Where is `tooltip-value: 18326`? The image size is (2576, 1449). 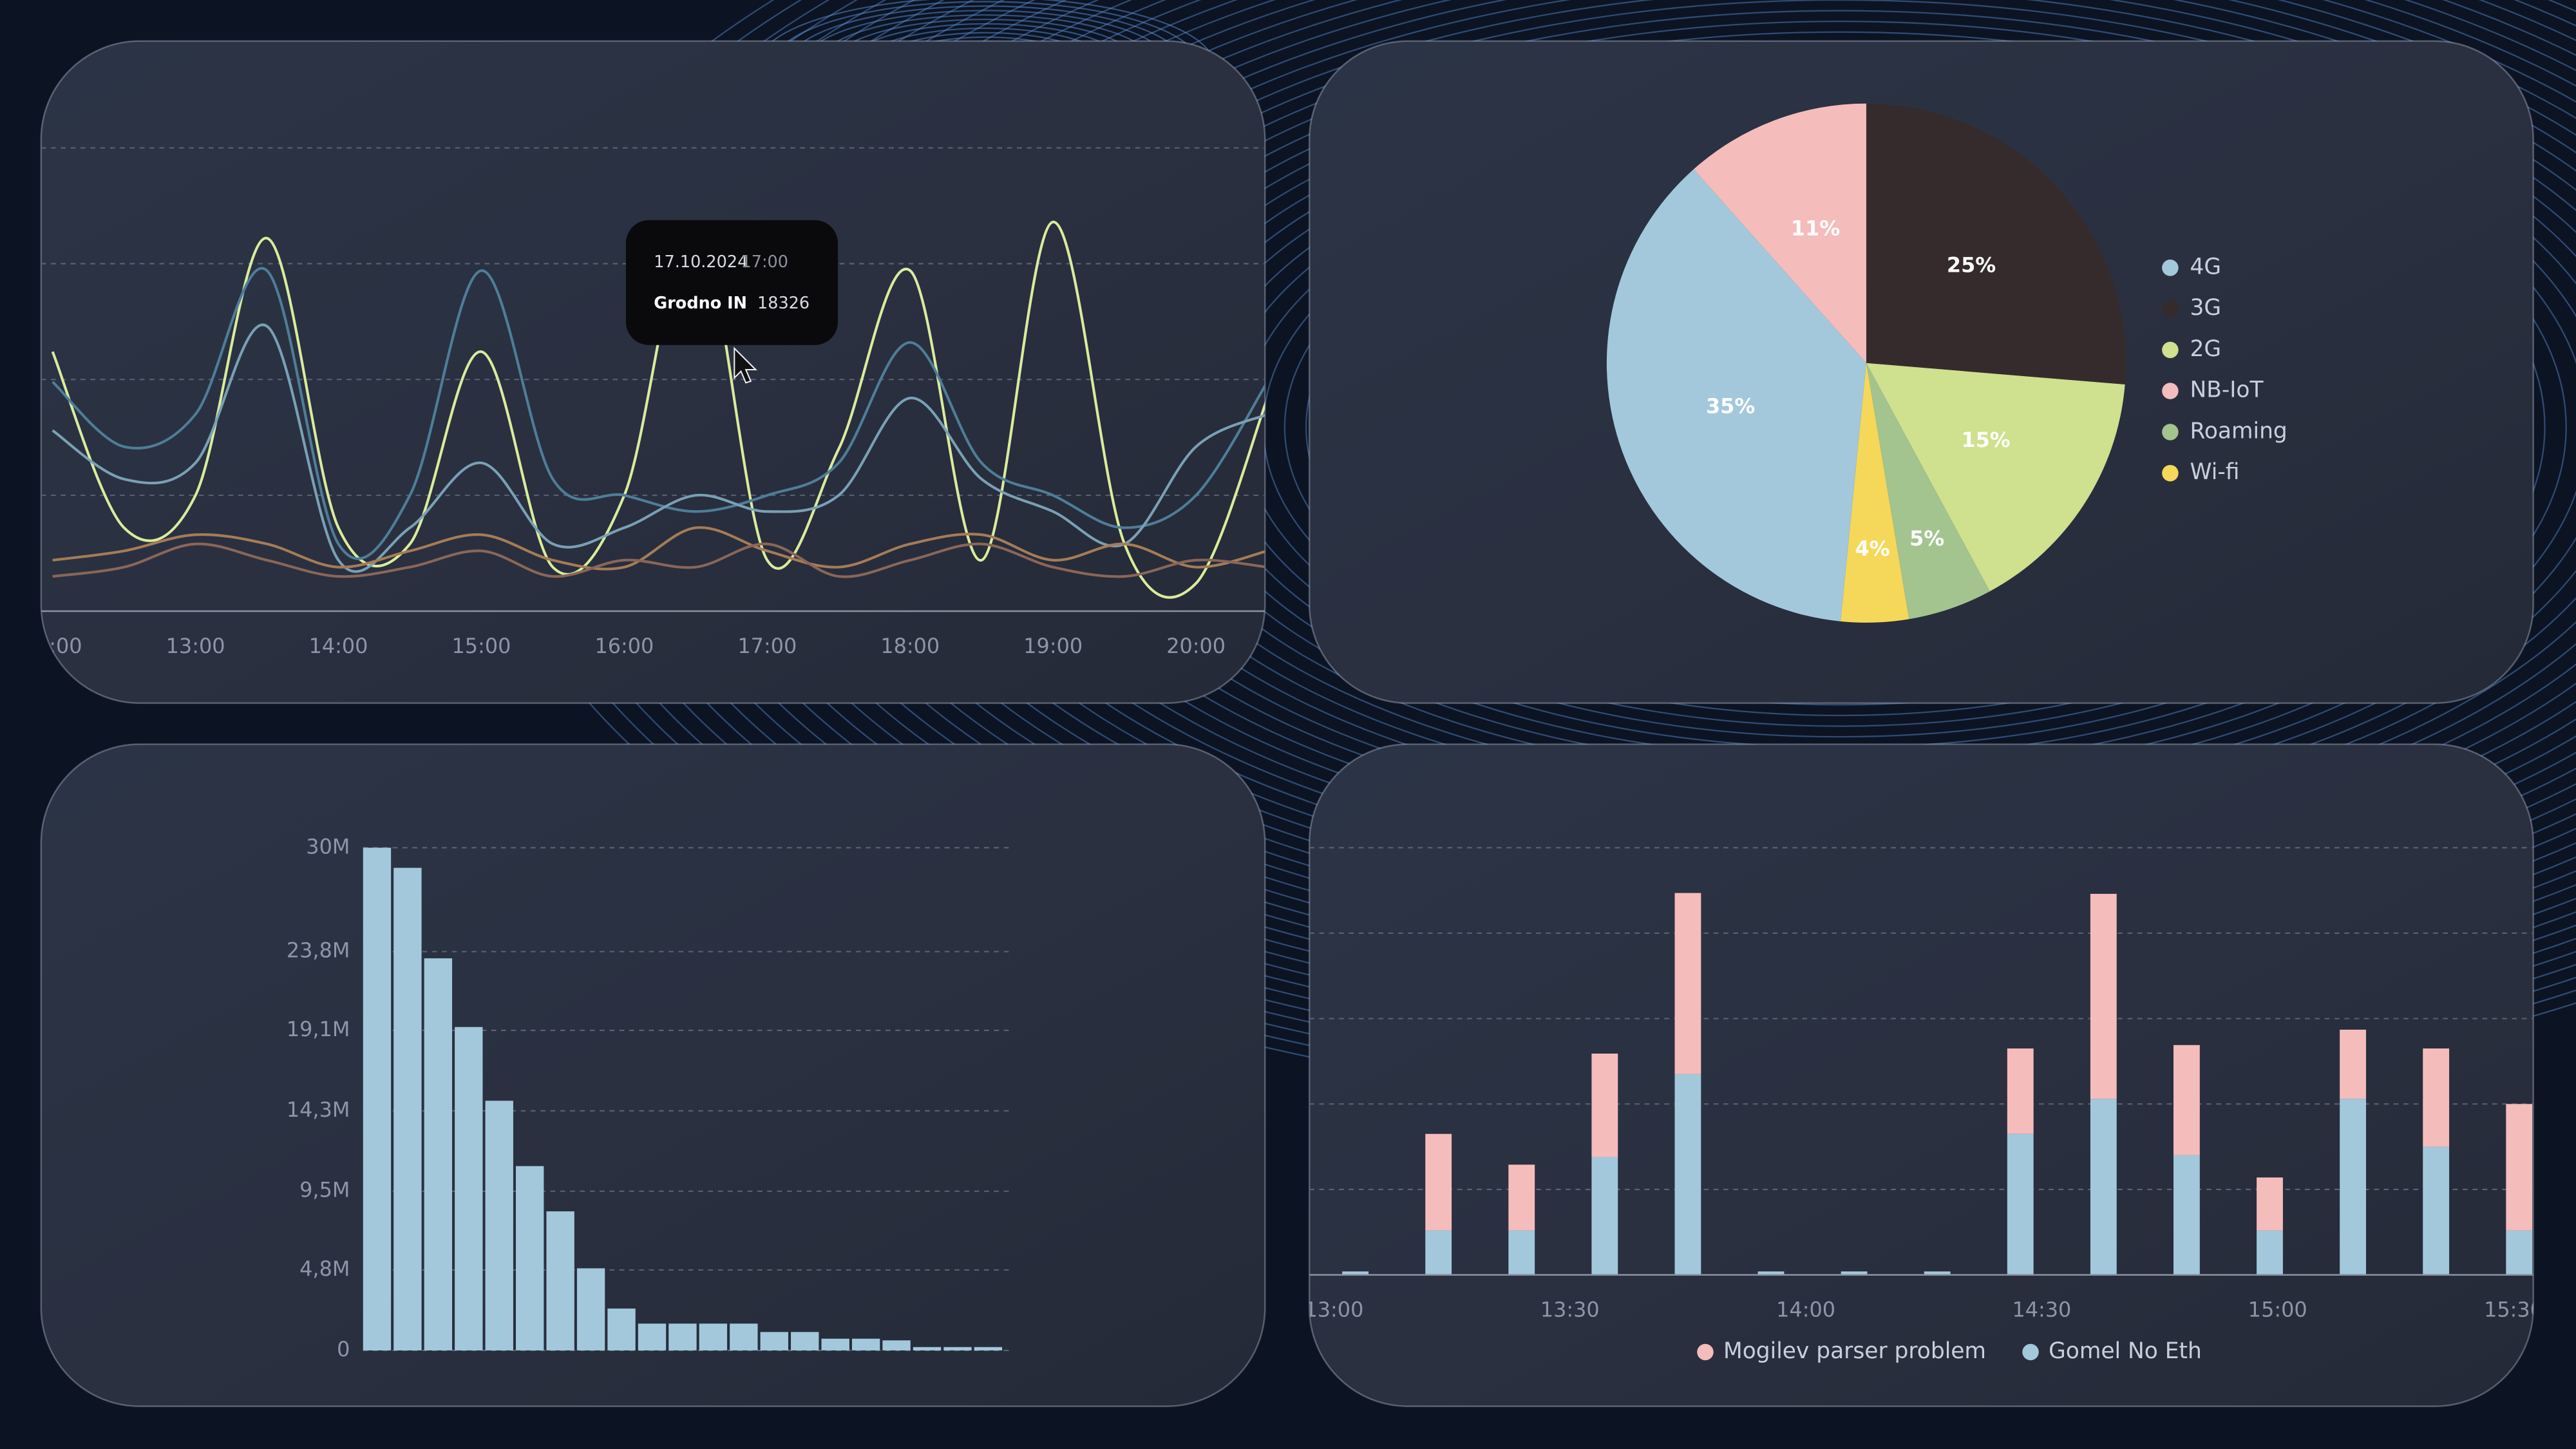 tooltip-value: 18326 is located at coordinates (783, 303).